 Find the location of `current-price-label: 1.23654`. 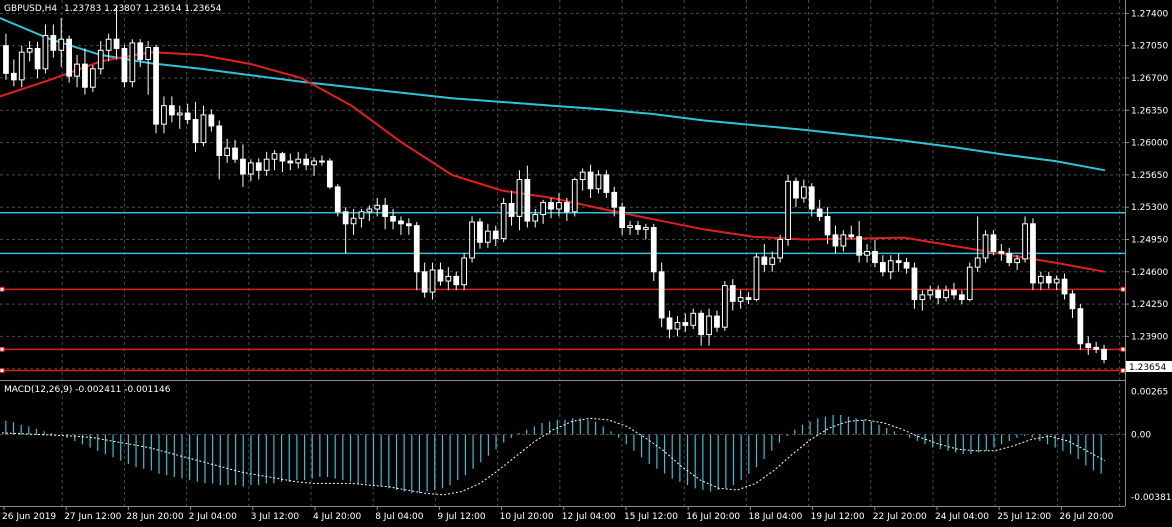

current-price-label: 1.23654 is located at coordinates (1147, 368).